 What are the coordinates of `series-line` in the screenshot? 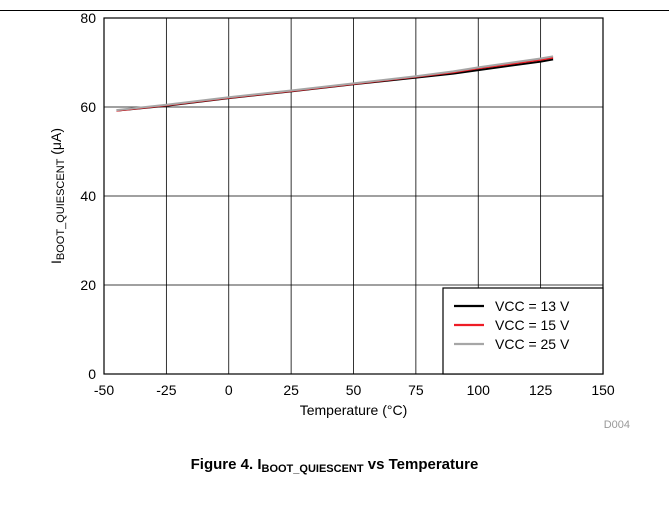 It's located at (335, 83).